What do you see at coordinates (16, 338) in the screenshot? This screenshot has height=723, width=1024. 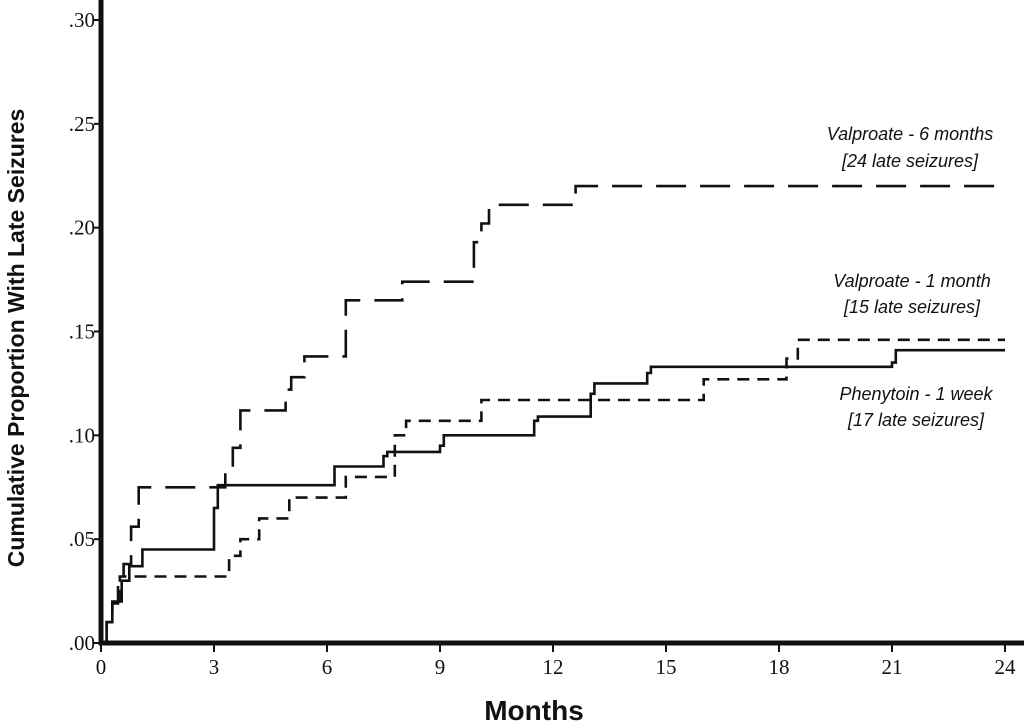 I see `y-axis-title: Cumulative Proportion With Late Seizures` at bounding box center [16, 338].